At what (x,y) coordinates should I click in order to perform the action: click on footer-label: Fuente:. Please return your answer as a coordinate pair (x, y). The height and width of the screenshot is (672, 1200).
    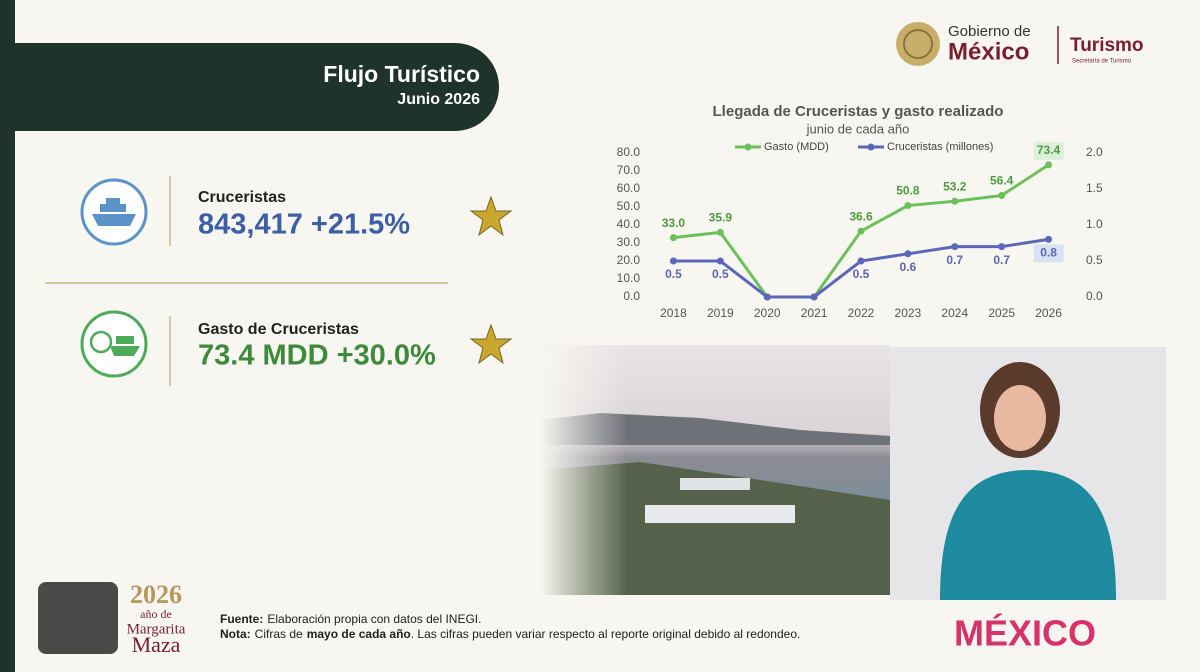
    Looking at the image, I should click on (241, 619).